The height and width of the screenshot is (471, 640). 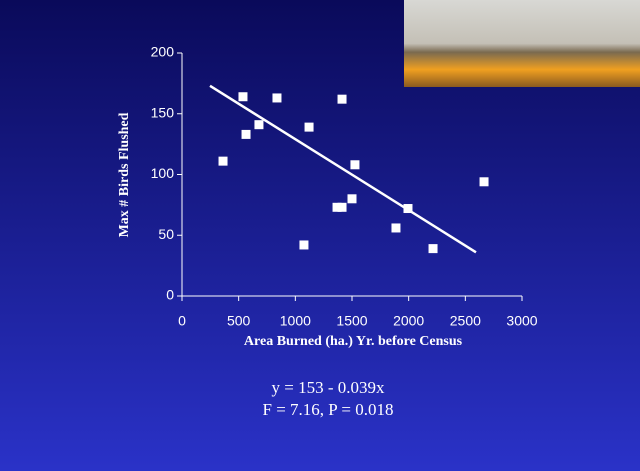 I want to click on x-tick-label: 500, so click(x=239, y=321).